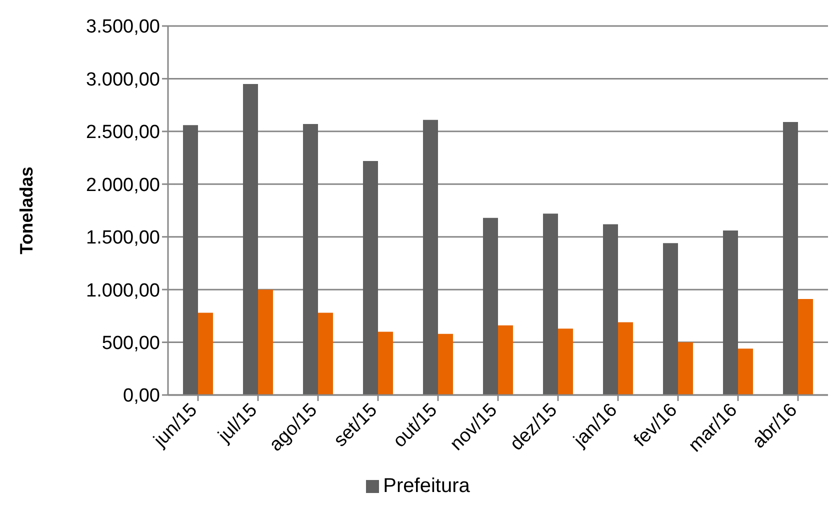 The image size is (840, 510). Describe the element at coordinates (123, 291) in the screenshot. I see `y-tick-label: 1.000,00` at that location.